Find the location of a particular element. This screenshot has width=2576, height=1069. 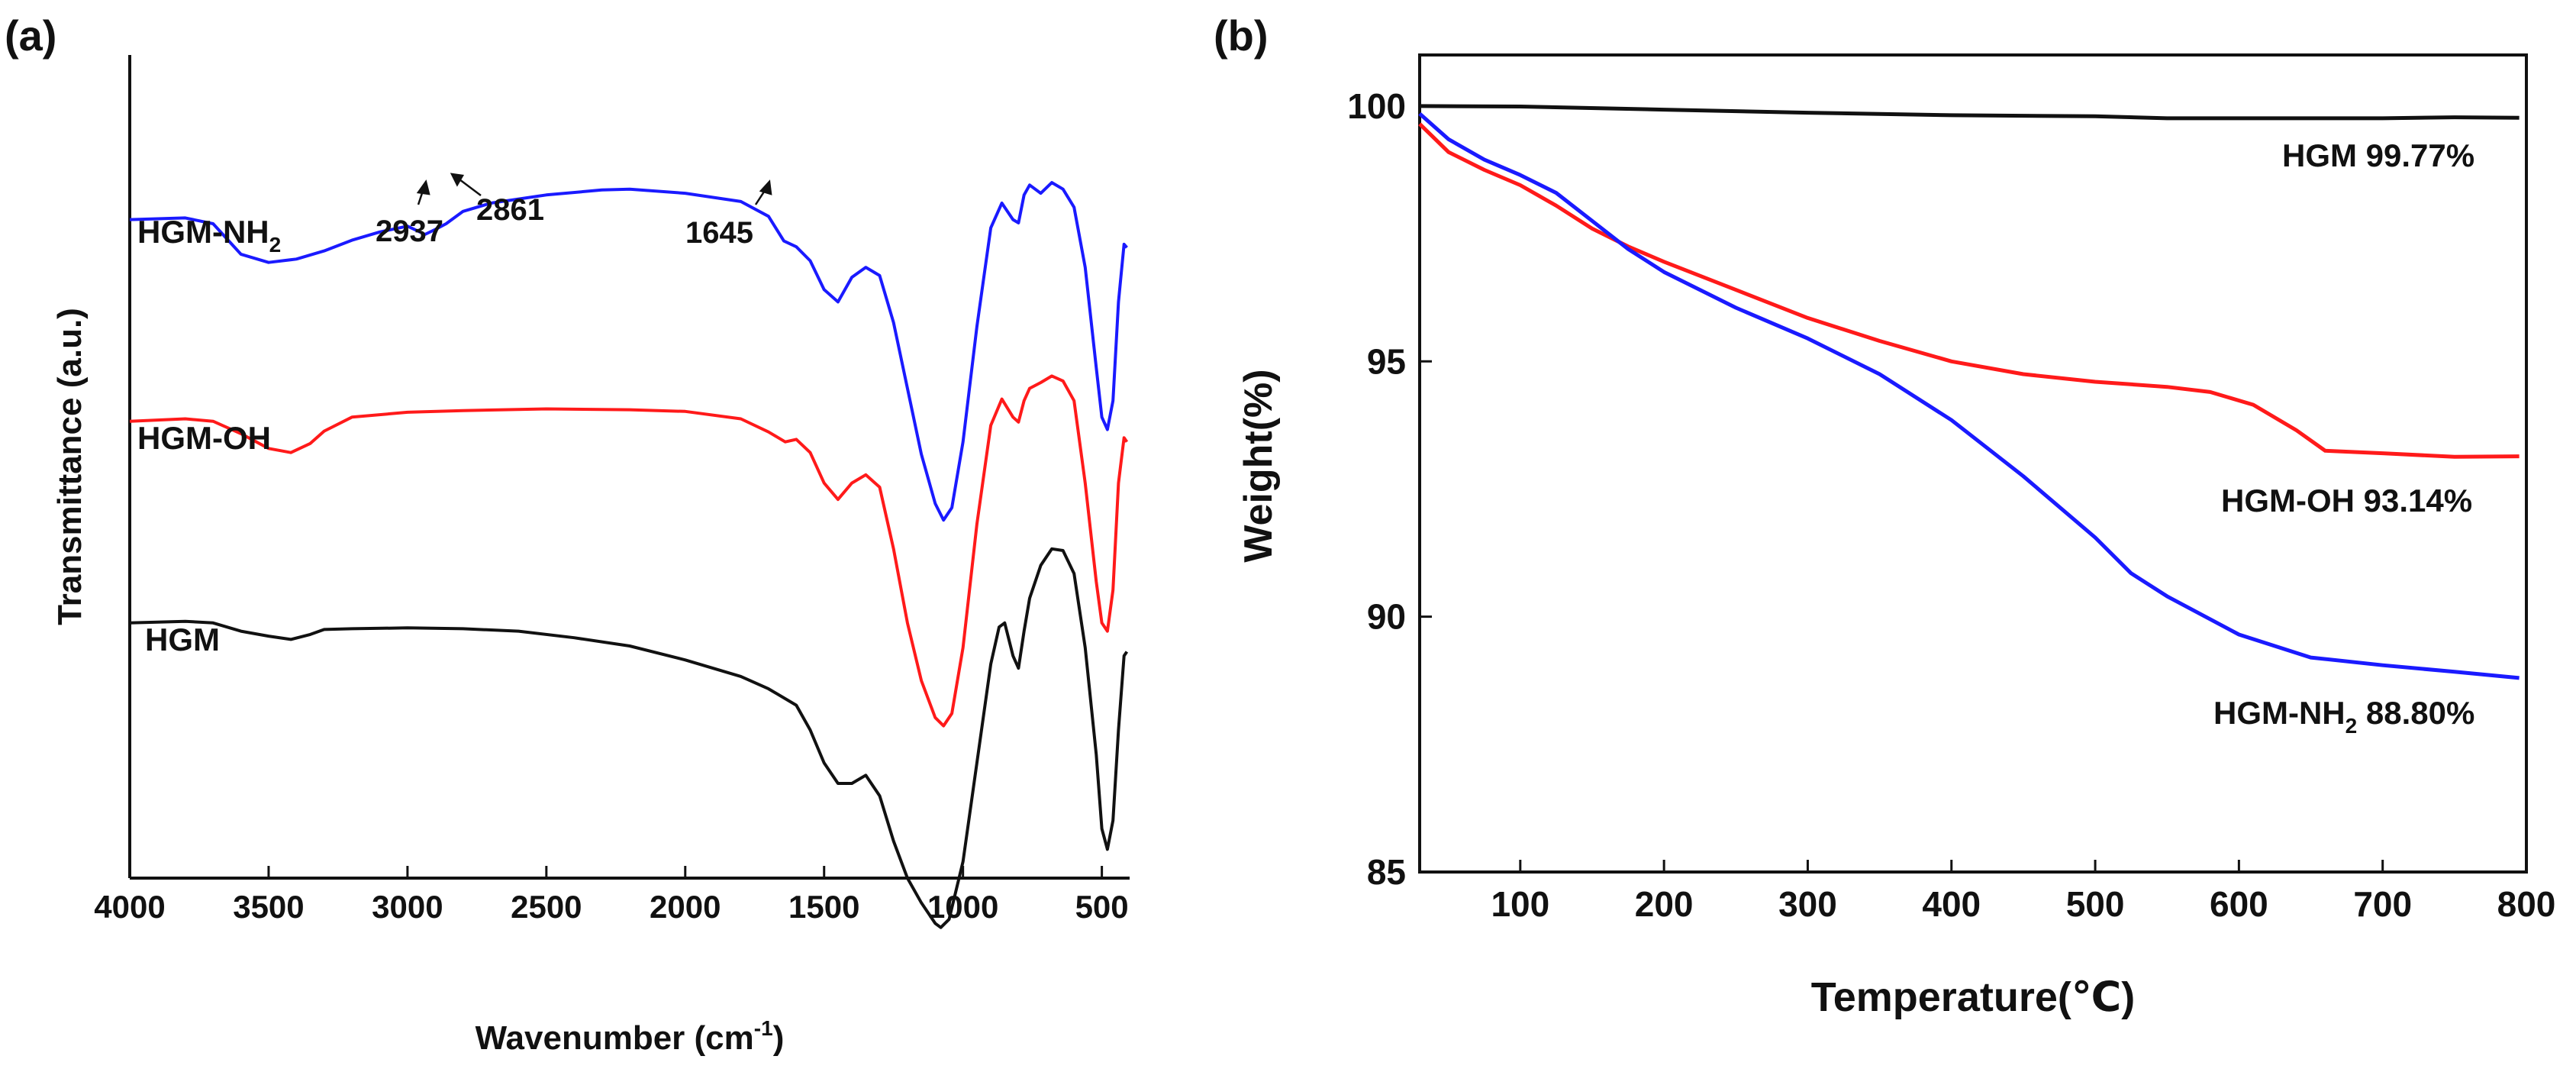

panel-b-x-tick-label: 300 is located at coordinates (1807, 904).